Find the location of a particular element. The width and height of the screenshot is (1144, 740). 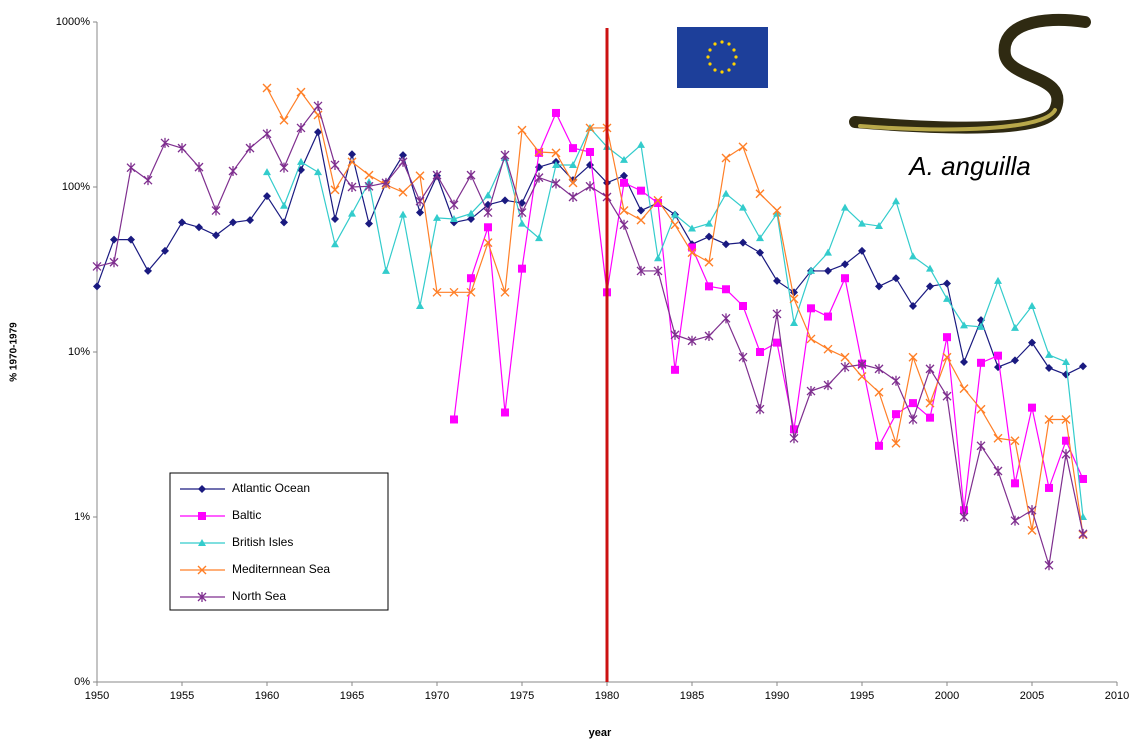

x-tick-label: 1950 is located at coordinates (97, 696).